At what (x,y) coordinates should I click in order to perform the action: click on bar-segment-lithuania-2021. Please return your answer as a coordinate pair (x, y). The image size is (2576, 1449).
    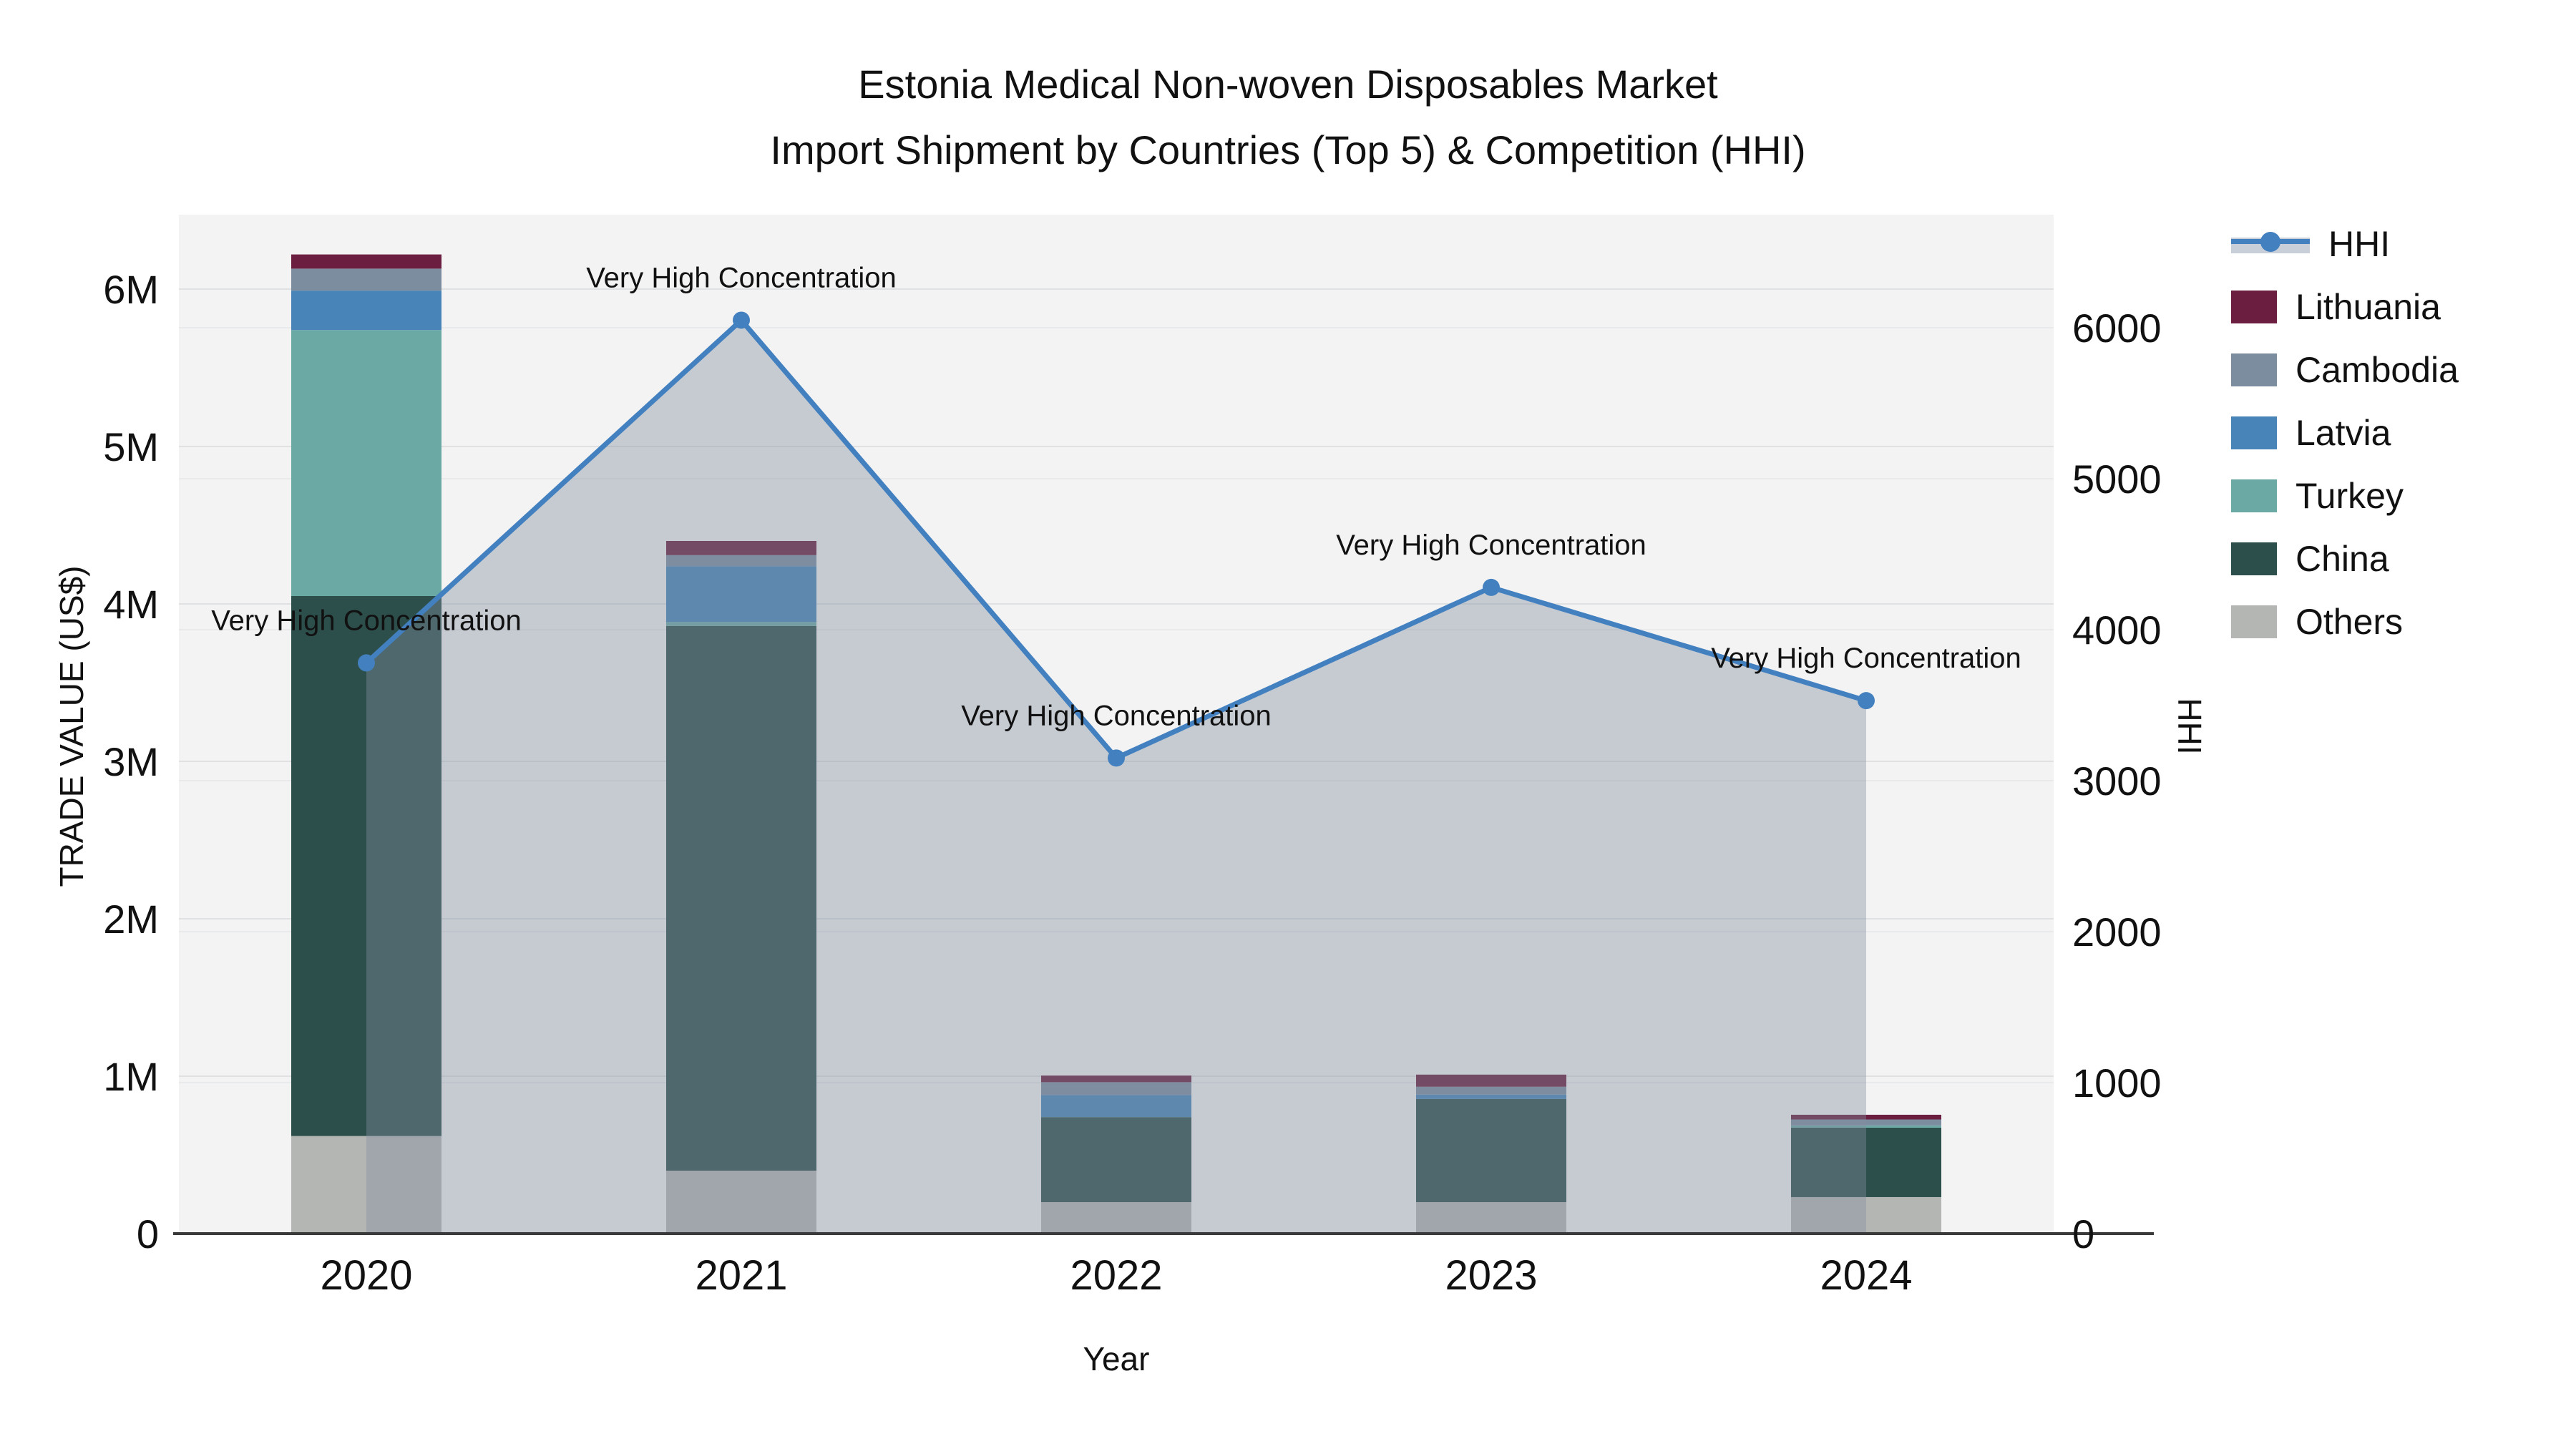
    Looking at the image, I should click on (741, 548).